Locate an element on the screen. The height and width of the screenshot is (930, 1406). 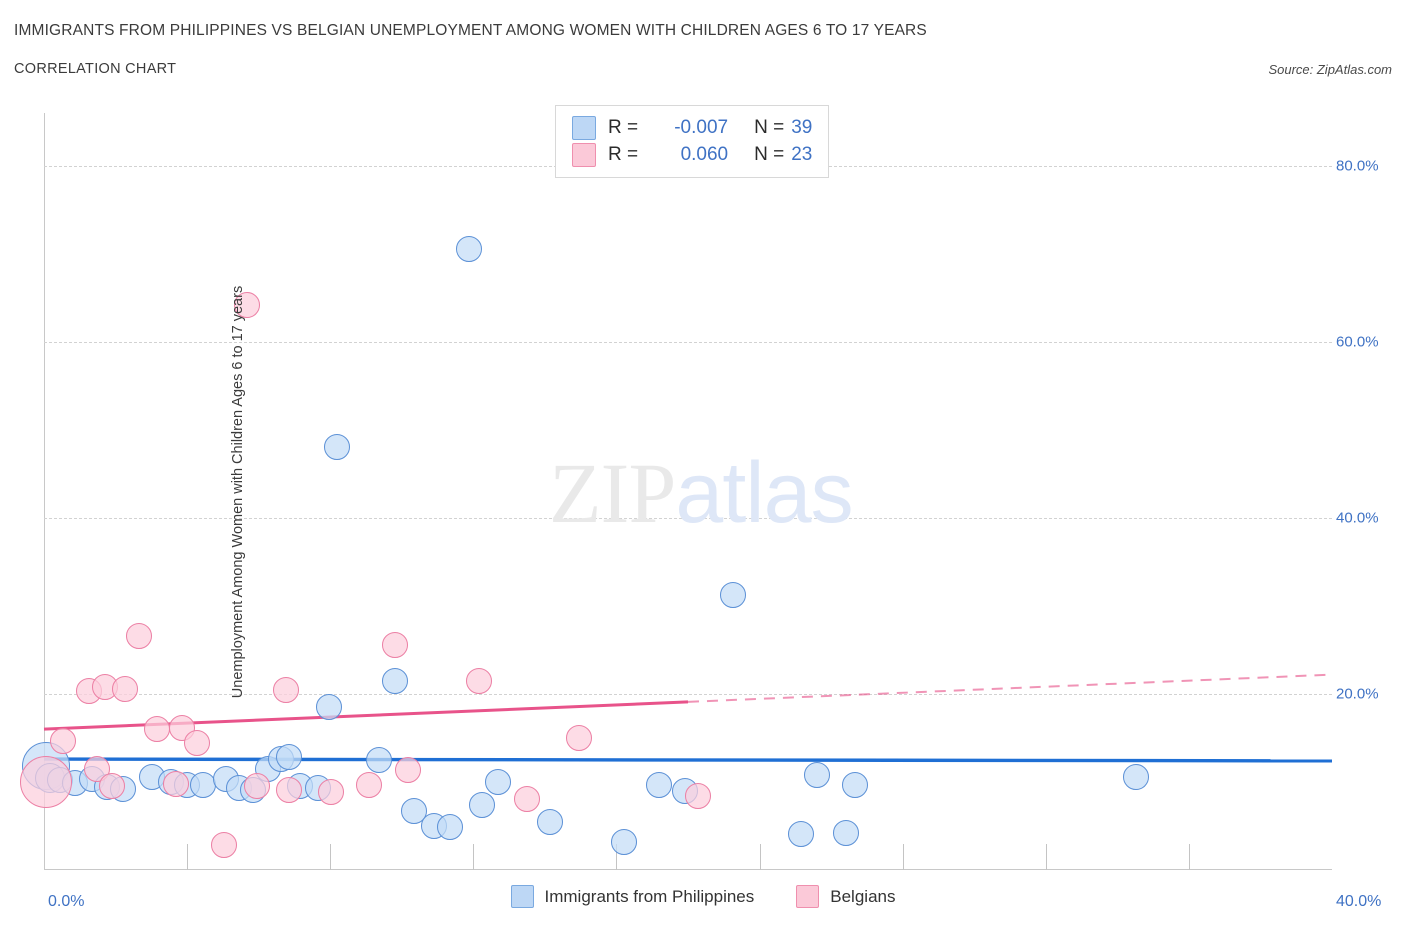
y-axis-line is located at coordinates (44, 491).